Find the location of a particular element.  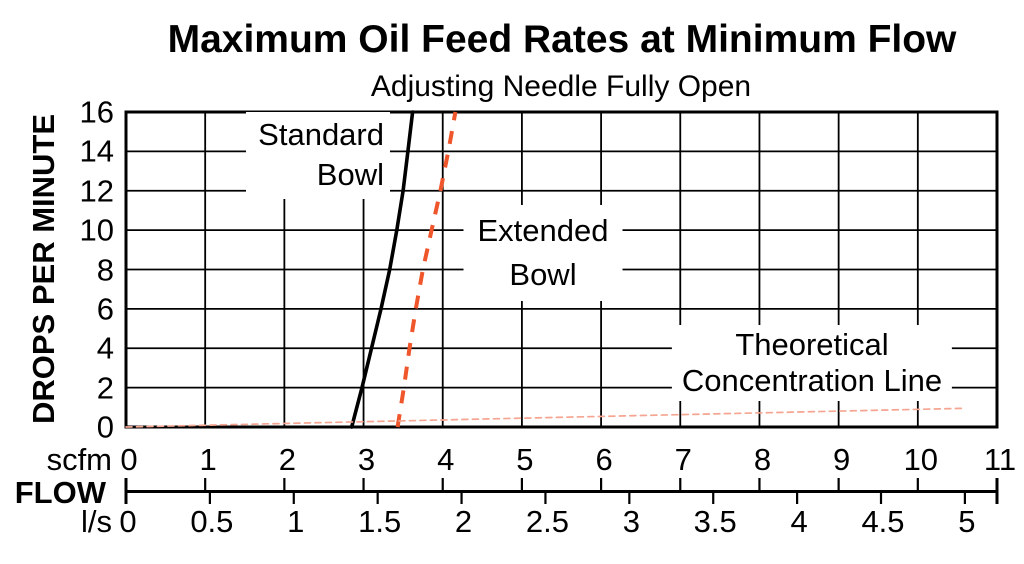

y-tick-label: 10 is located at coordinates (96, 230).